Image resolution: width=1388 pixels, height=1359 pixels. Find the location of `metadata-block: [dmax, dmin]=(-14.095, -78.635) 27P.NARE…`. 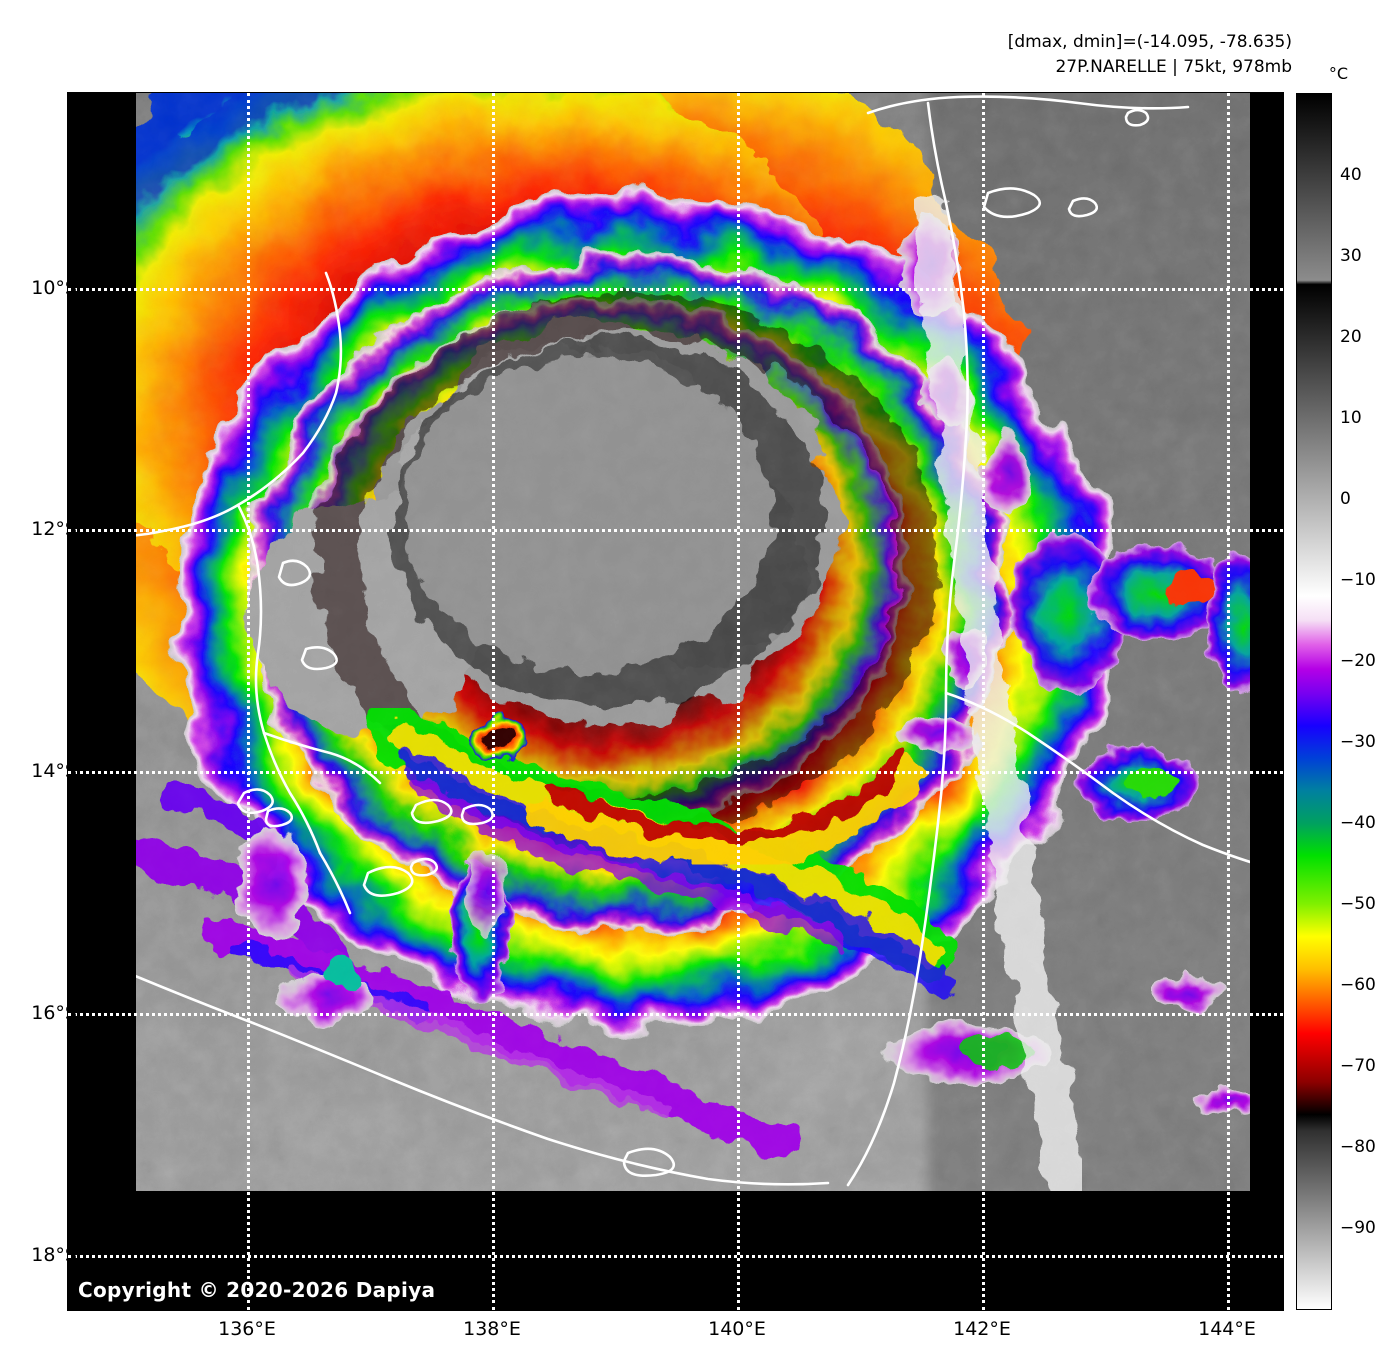

metadata-block: [dmax, dmin]=(-14.095, -78.635) 27P.NARE… is located at coordinates (1150, 54).